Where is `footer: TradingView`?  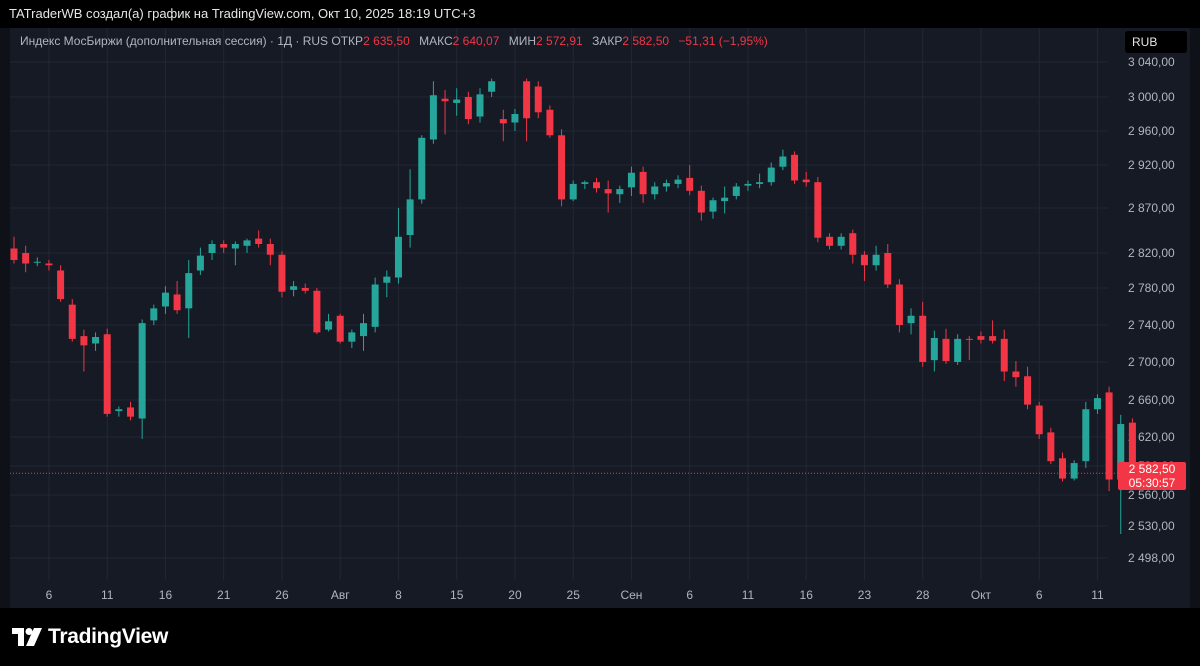 footer: TradingView is located at coordinates (600, 637).